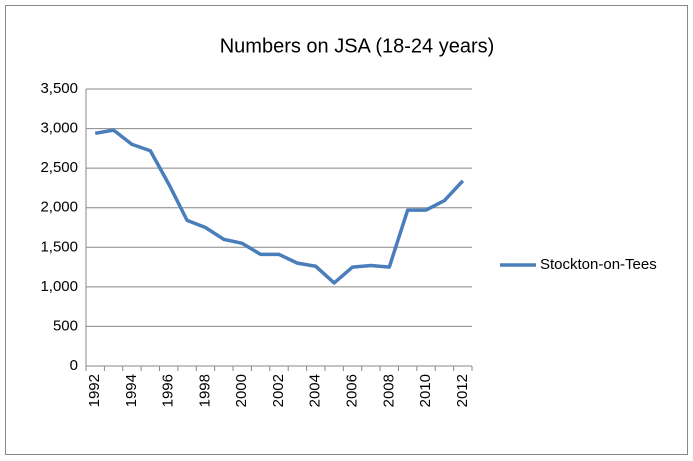 This screenshot has width=693, height=461. I want to click on x-tick-label: 2000, so click(241, 390).